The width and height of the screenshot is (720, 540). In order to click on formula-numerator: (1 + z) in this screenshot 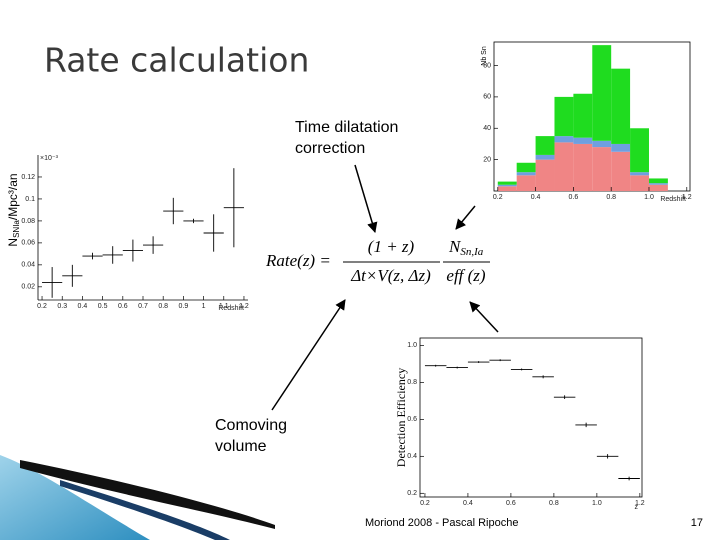, I will do `click(391, 246)`.